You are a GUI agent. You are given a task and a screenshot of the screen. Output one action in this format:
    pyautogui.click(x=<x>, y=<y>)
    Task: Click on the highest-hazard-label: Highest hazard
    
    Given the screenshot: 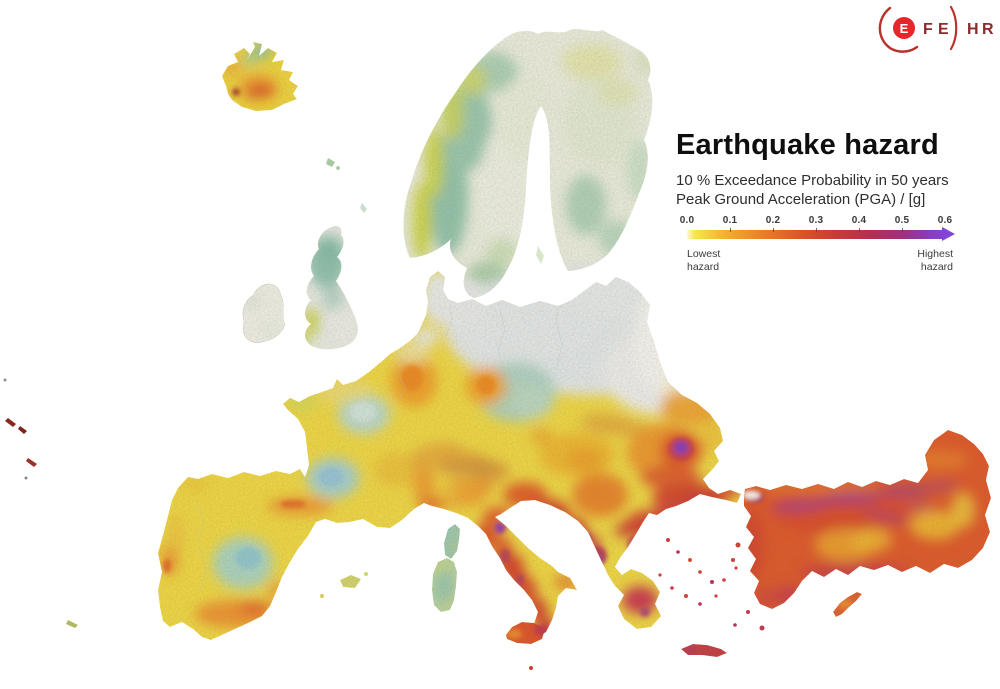 What is the action you would take?
    pyautogui.click(x=935, y=260)
    